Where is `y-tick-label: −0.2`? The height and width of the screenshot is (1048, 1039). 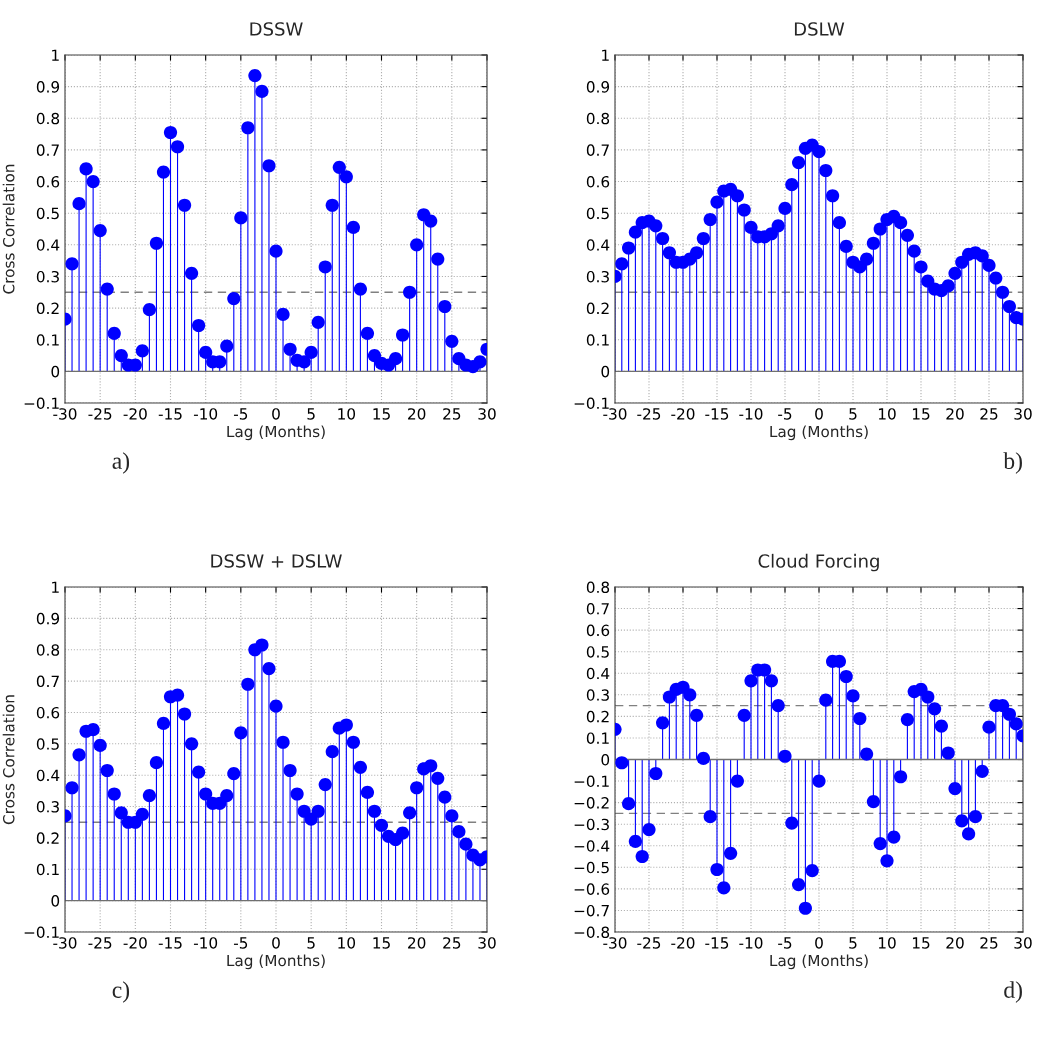
y-tick-label: −0.2 is located at coordinates (591, 803).